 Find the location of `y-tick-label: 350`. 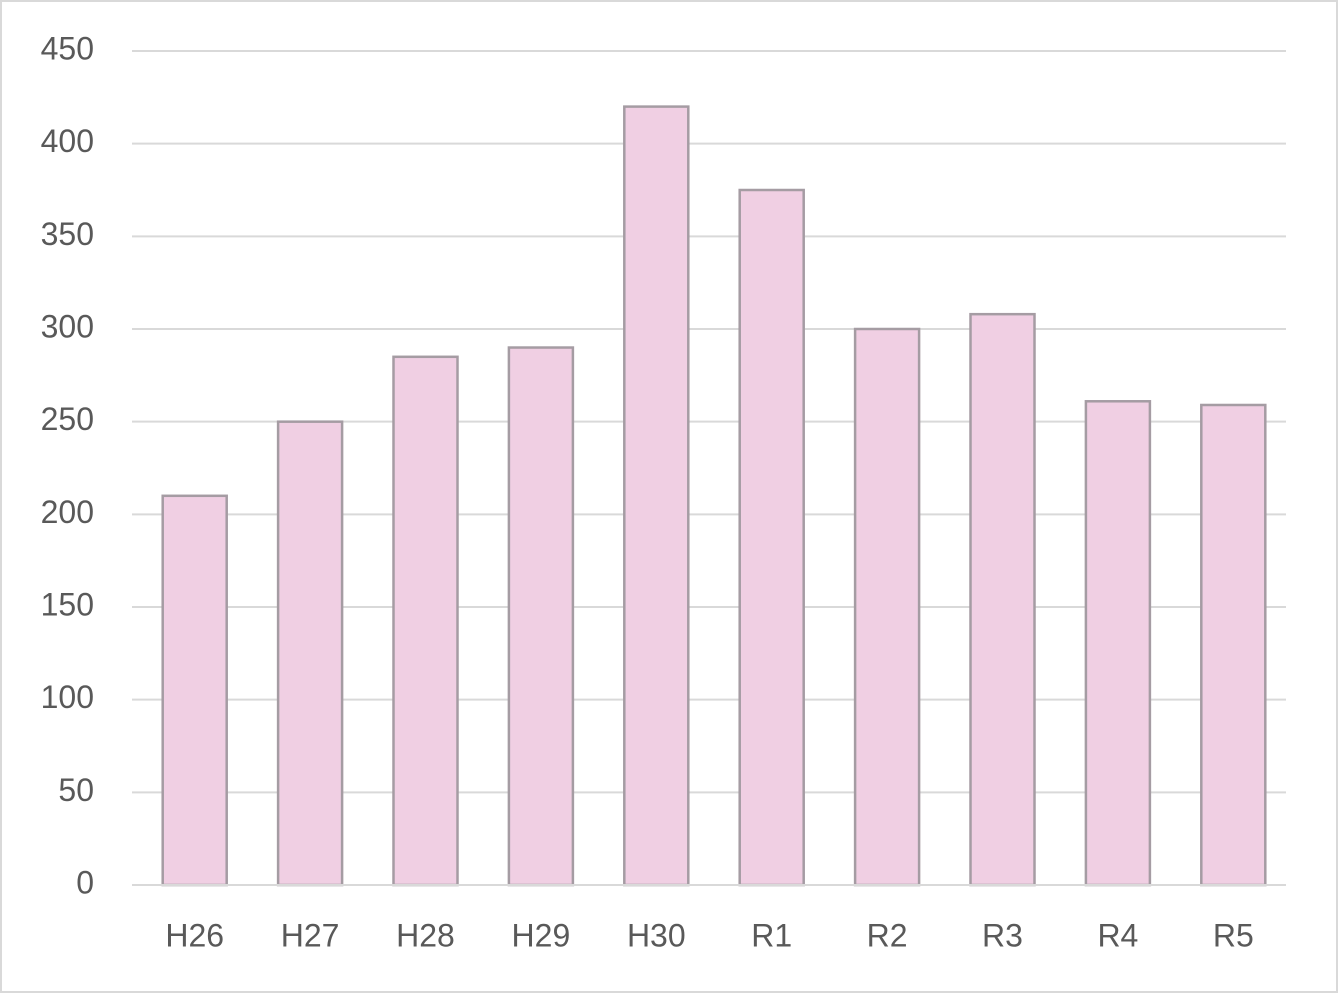

y-tick-label: 350 is located at coordinates (67, 234).